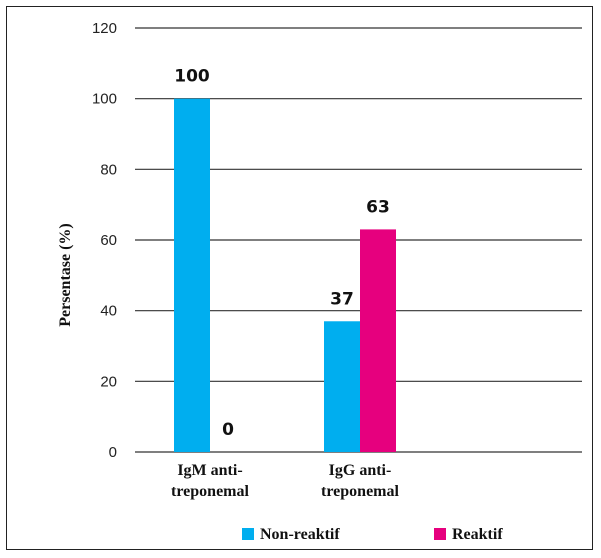 This screenshot has width=601, height=558. I want to click on data-label: 37, so click(342, 299).